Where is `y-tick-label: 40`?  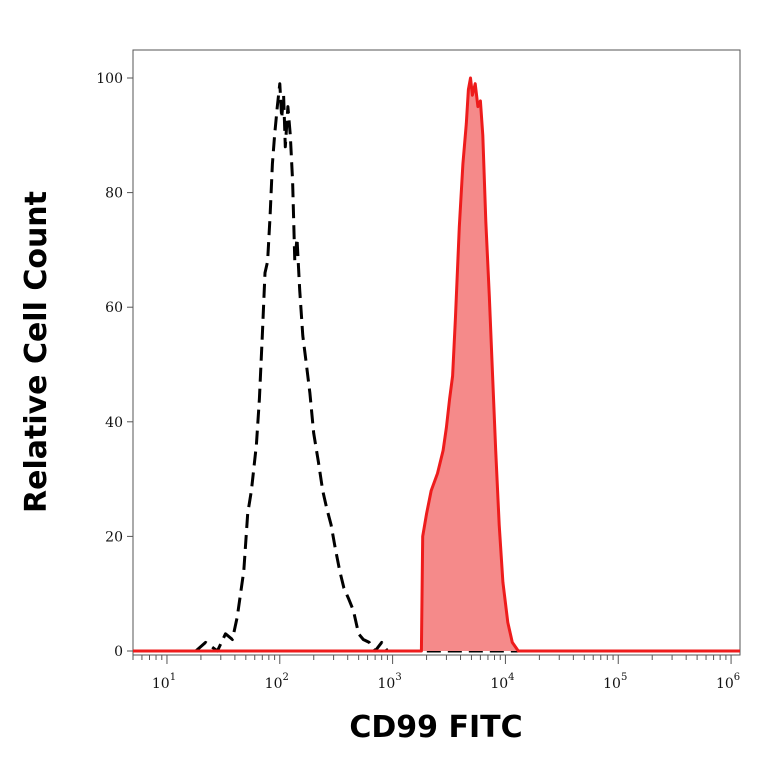
y-tick-label: 40 is located at coordinates (114, 423).